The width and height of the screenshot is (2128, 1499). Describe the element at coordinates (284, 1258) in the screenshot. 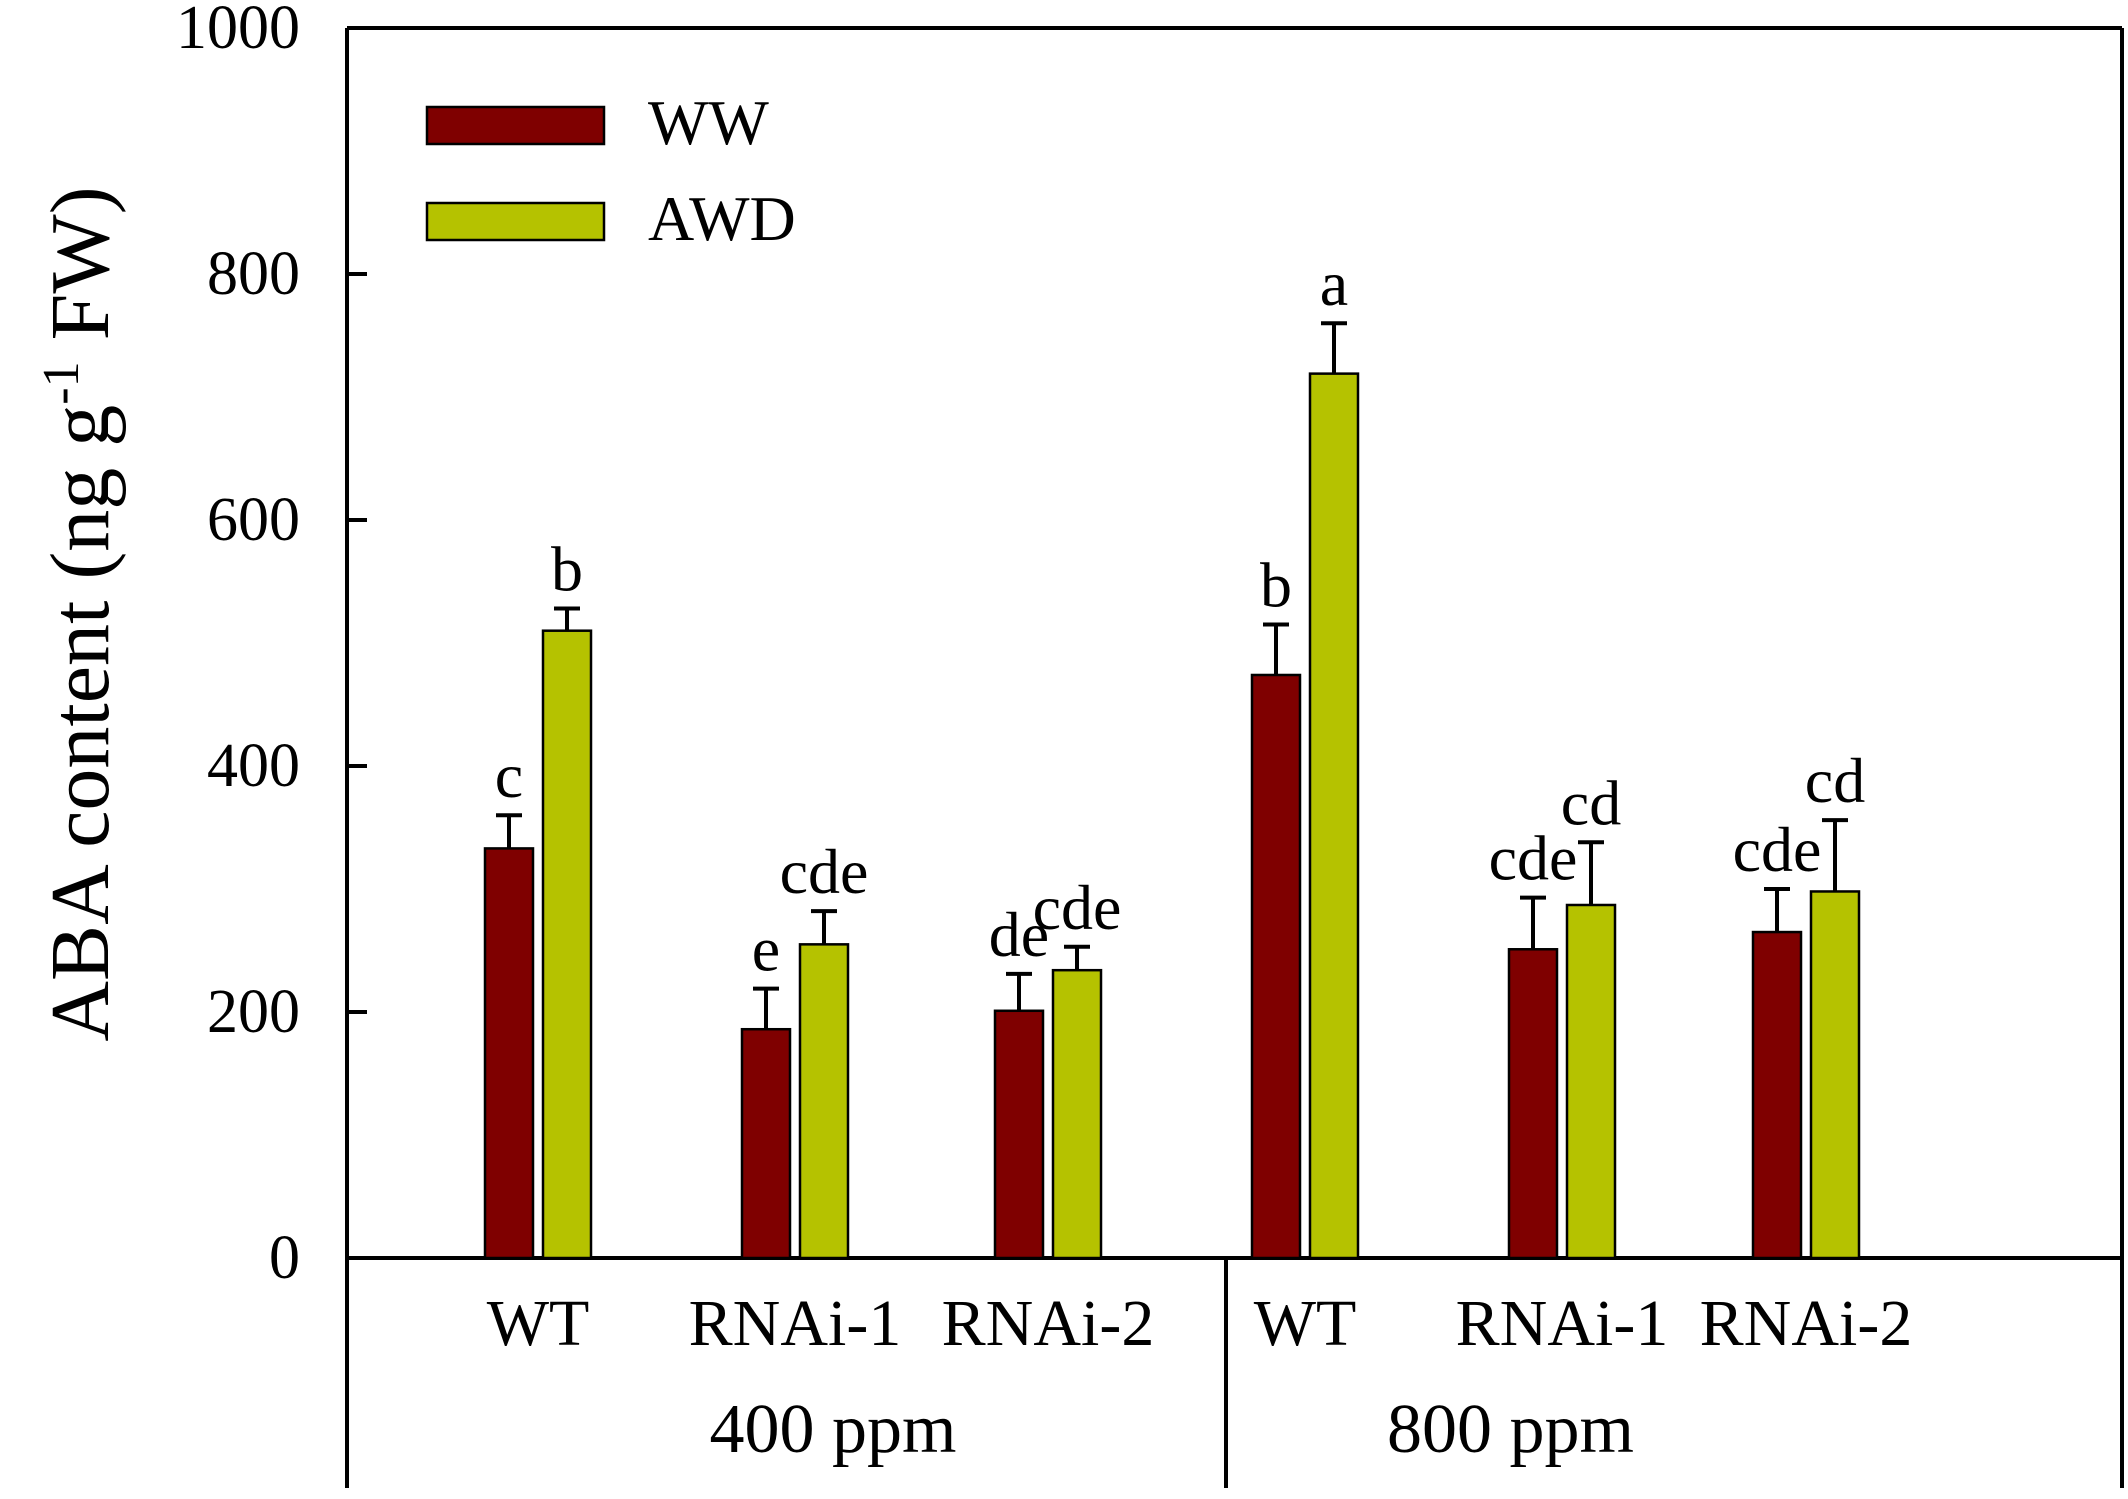

I see `y-tick-label: 0` at that location.